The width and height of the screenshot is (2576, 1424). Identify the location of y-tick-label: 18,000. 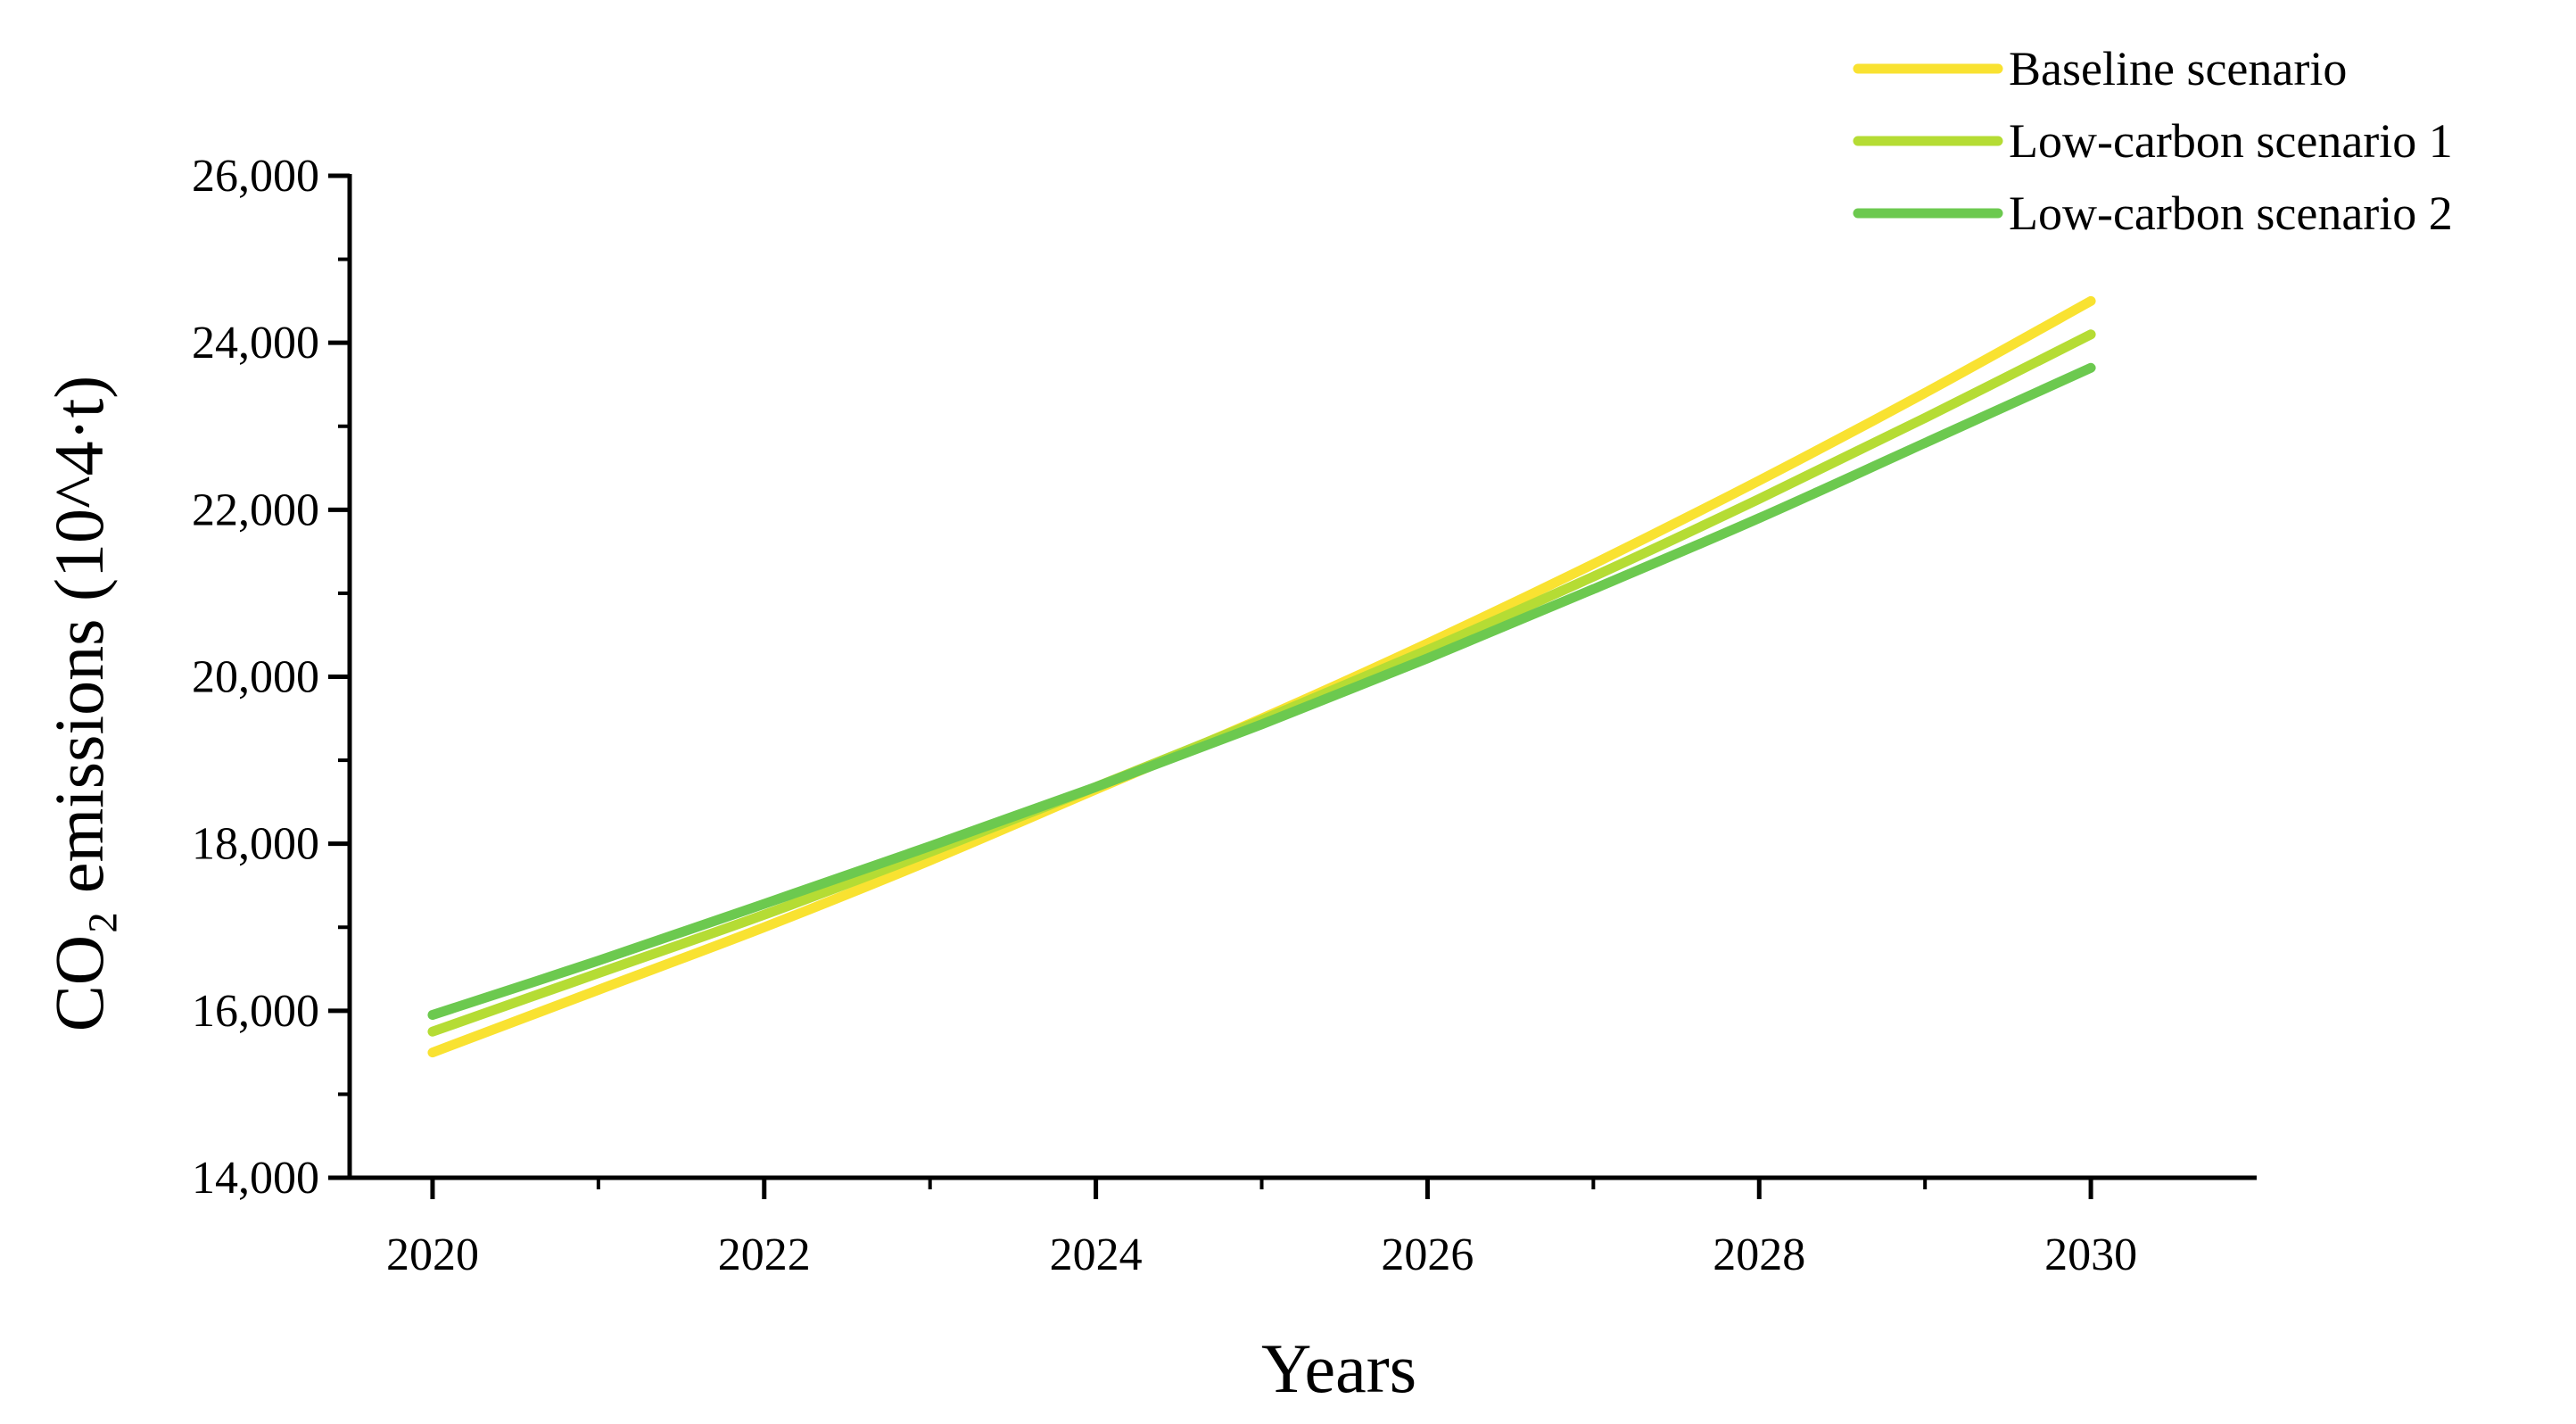
(256, 844).